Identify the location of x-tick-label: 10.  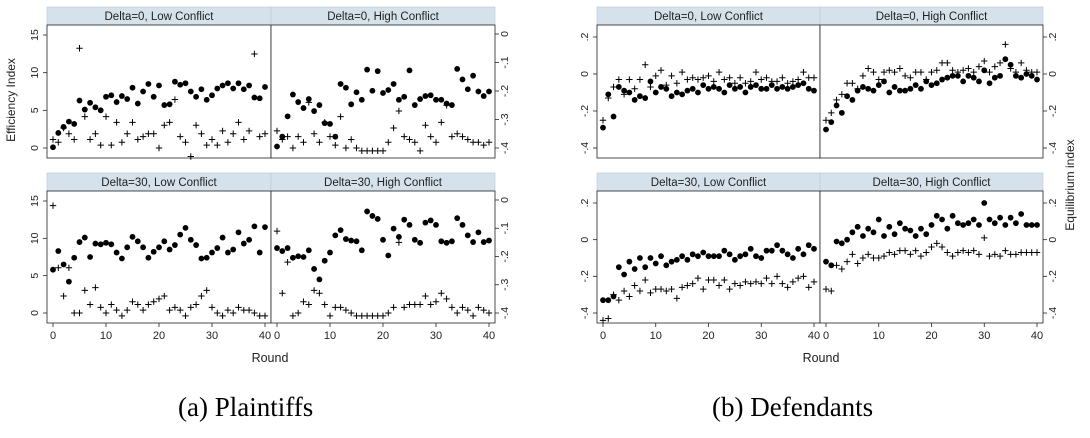
(330, 336).